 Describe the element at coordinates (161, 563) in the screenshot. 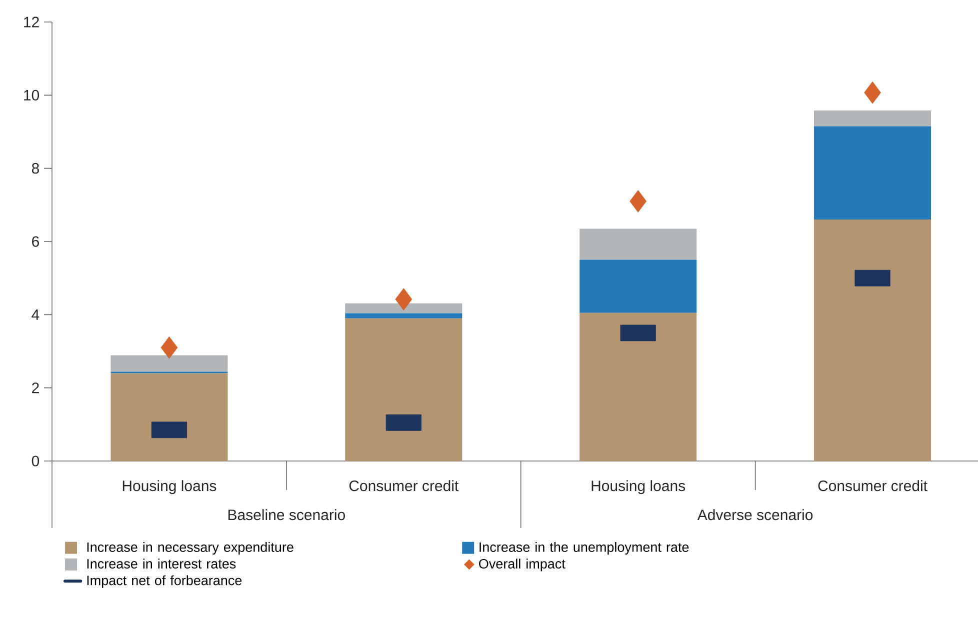

I see `legend-label: Increase in interest rates` at that location.